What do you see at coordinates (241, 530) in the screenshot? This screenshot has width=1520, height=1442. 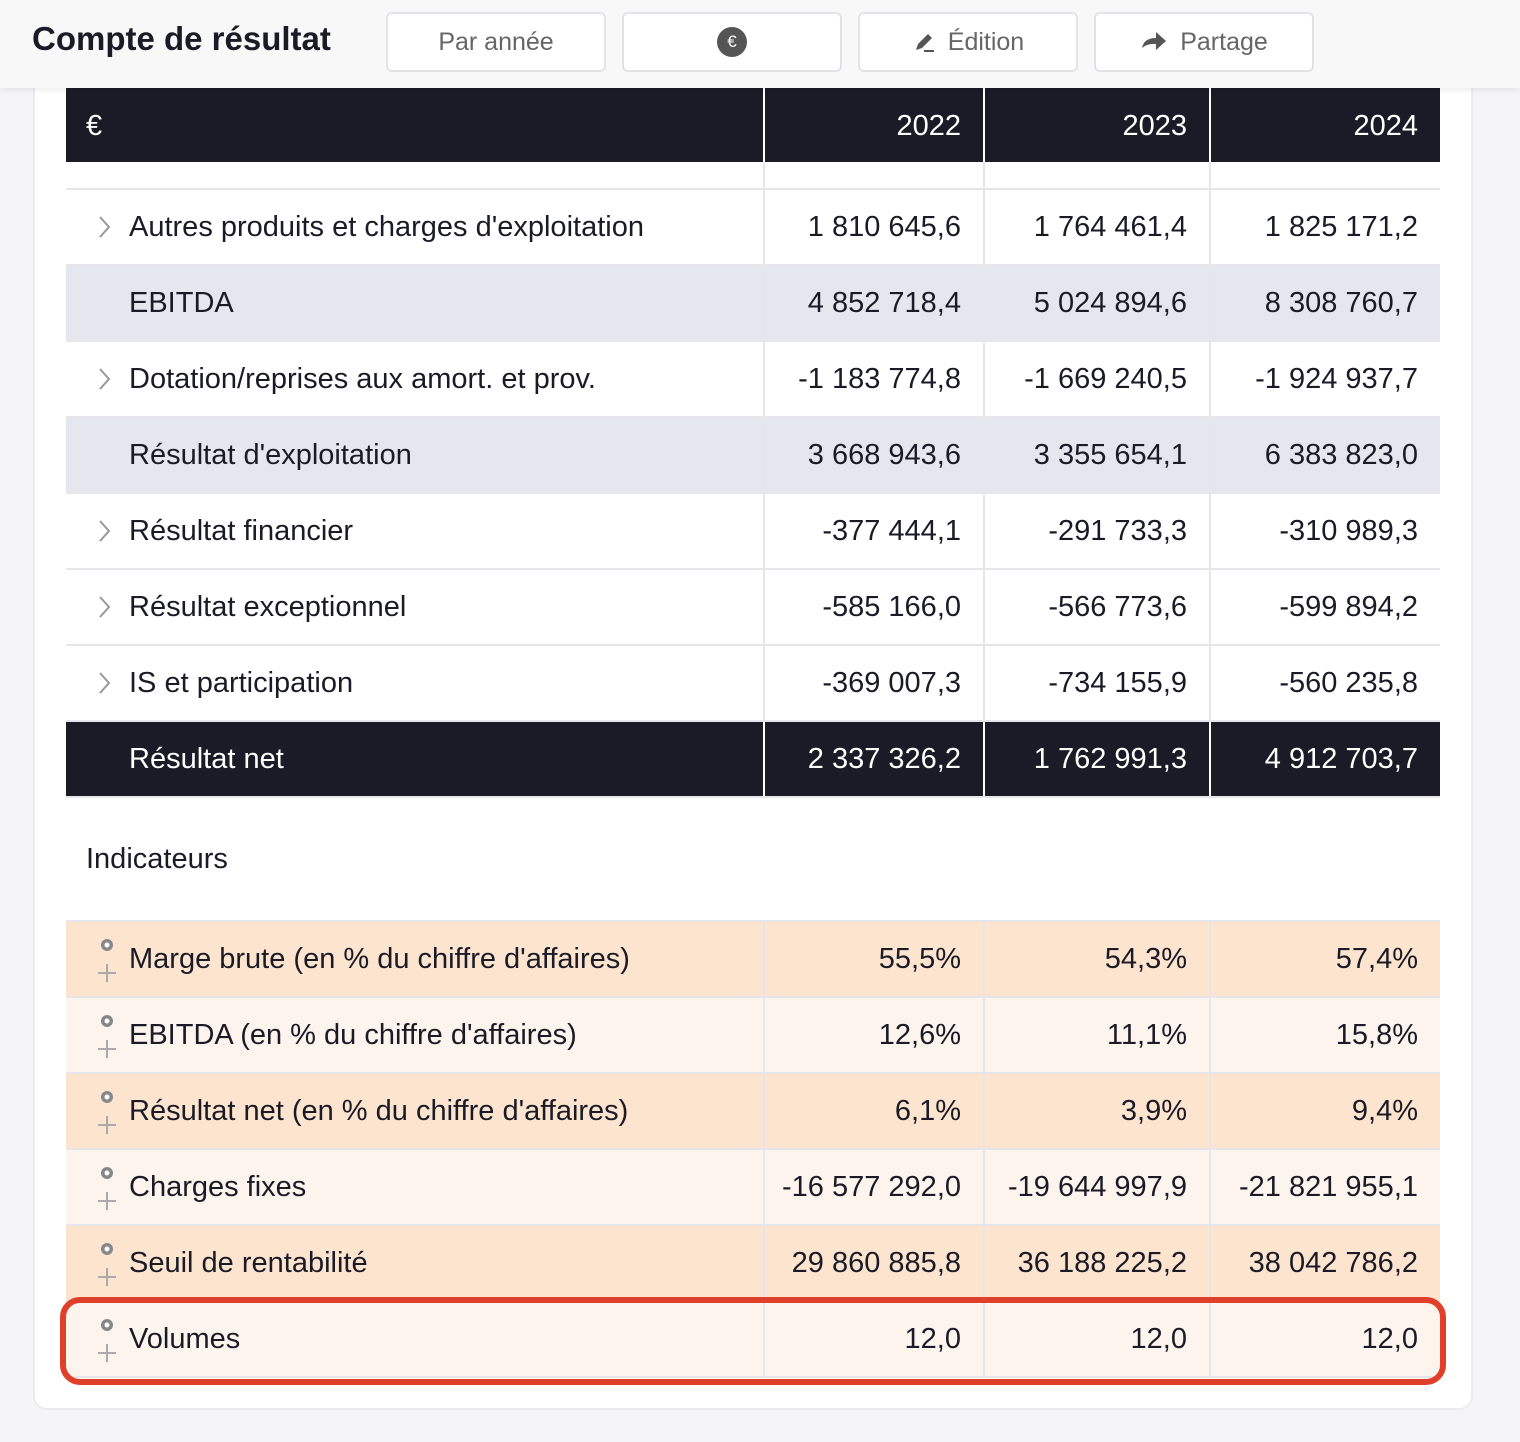 I see `label-text: Résultat financier` at bounding box center [241, 530].